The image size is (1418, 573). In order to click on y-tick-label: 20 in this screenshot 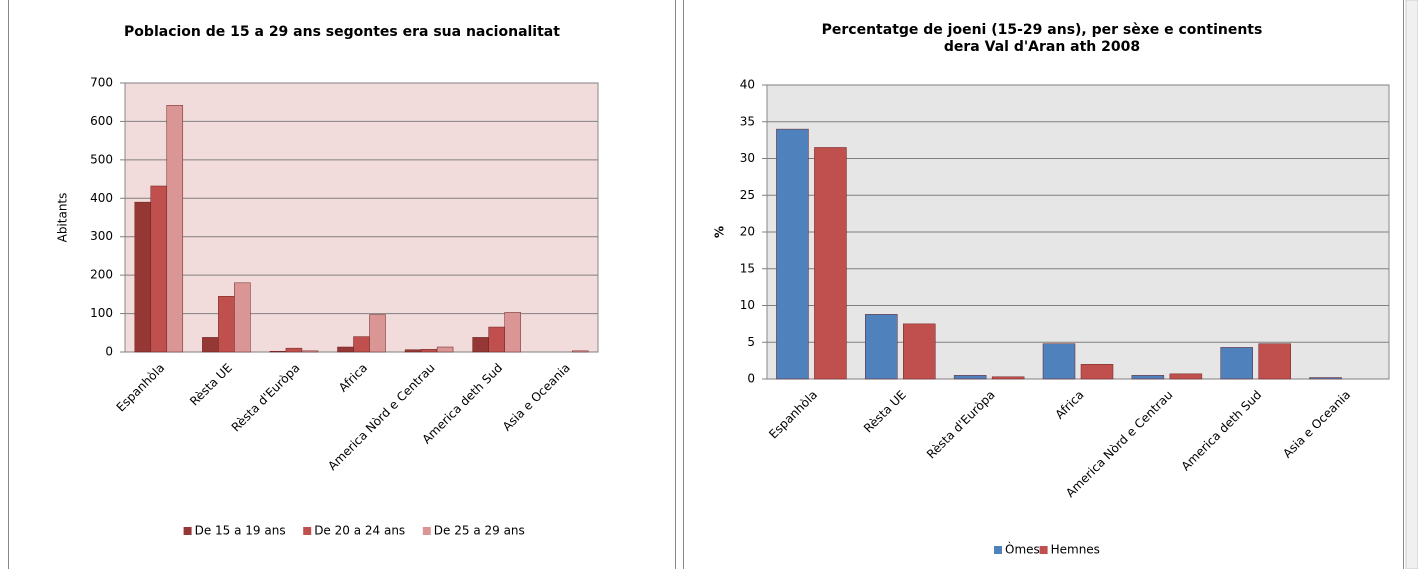, I will do `click(747, 232)`.